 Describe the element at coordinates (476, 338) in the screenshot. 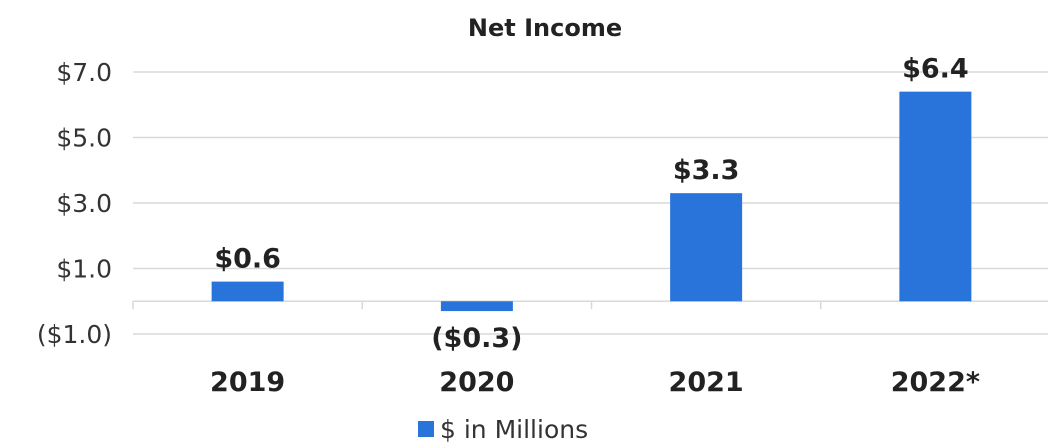

I see `data-label: ($0.3)` at that location.